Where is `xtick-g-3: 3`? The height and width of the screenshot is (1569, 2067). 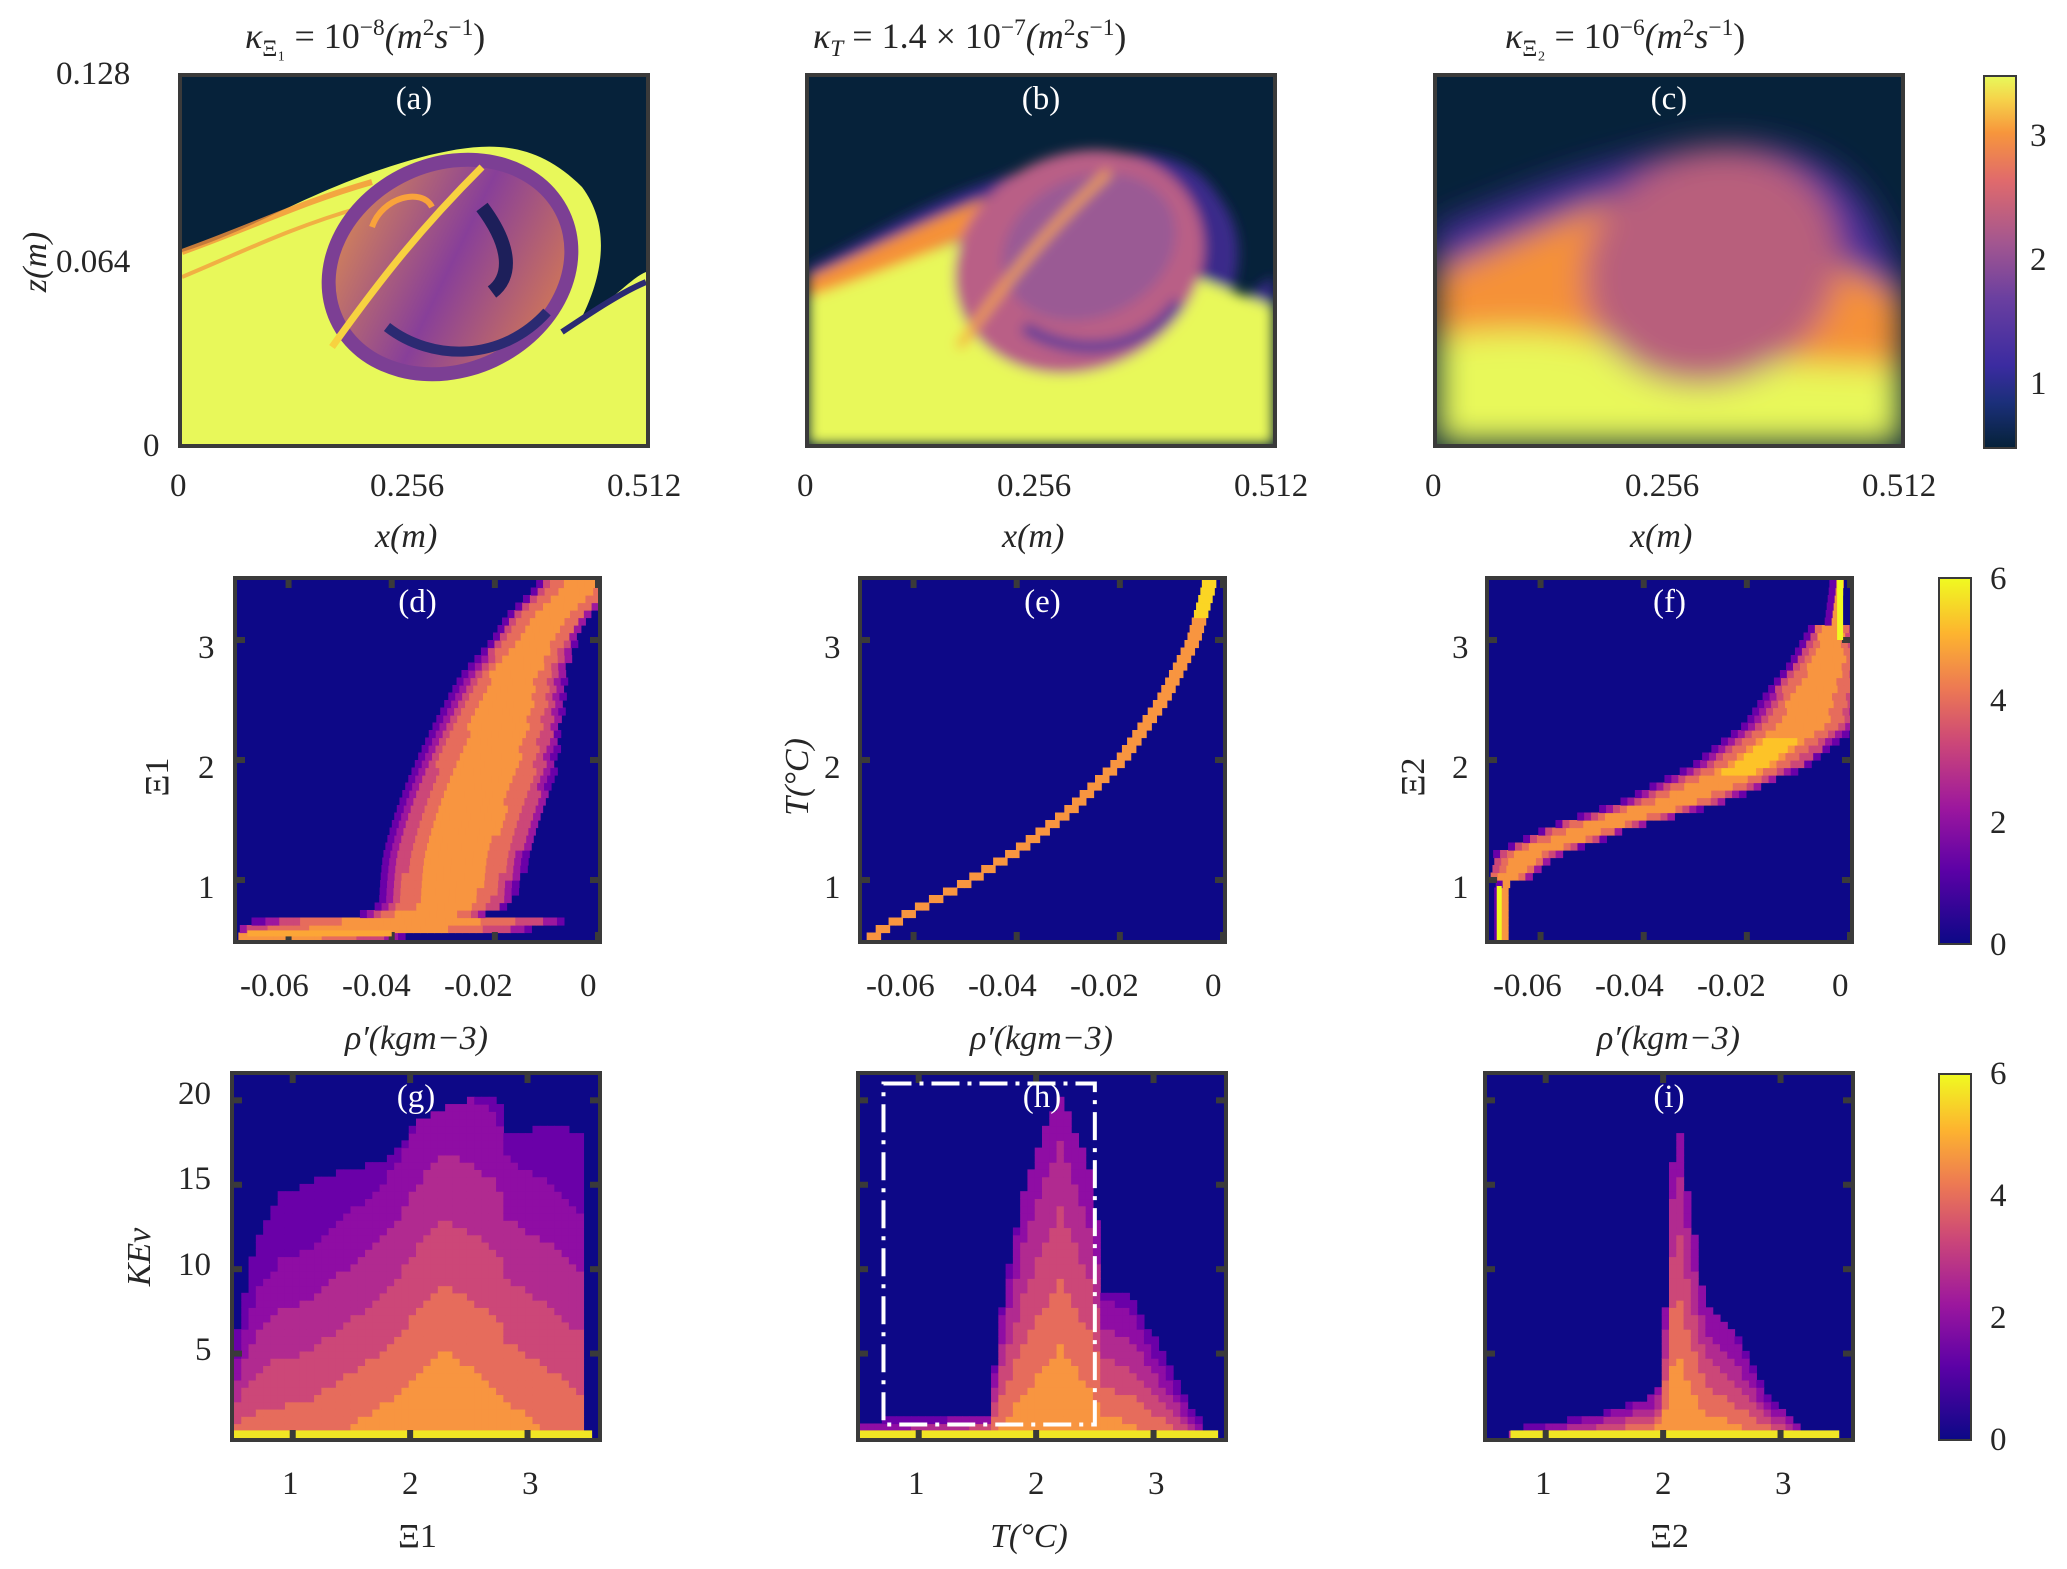 xtick-g-3: 3 is located at coordinates (530, 1484).